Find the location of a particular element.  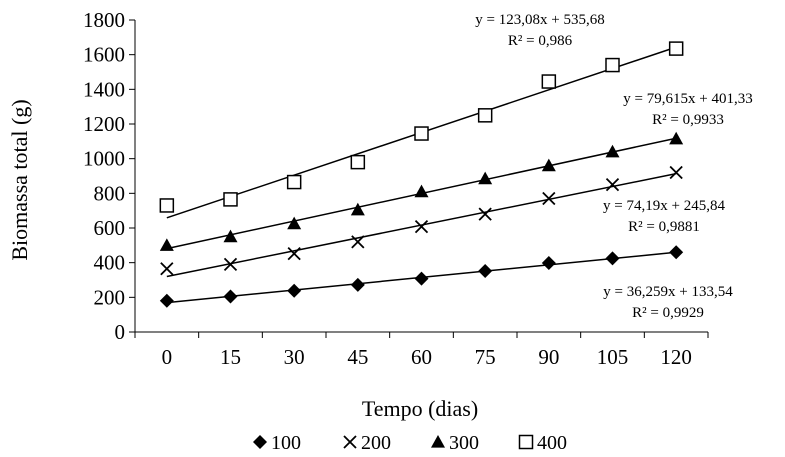

legend-item-200: 200 is located at coordinates (367, 443).